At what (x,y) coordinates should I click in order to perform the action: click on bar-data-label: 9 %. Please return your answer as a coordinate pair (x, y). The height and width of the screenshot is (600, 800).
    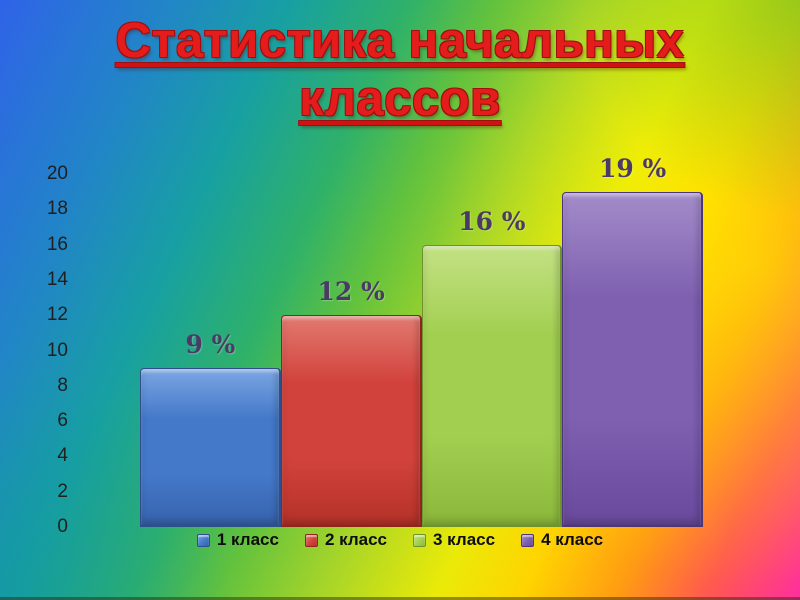
    Looking at the image, I should click on (210, 345).